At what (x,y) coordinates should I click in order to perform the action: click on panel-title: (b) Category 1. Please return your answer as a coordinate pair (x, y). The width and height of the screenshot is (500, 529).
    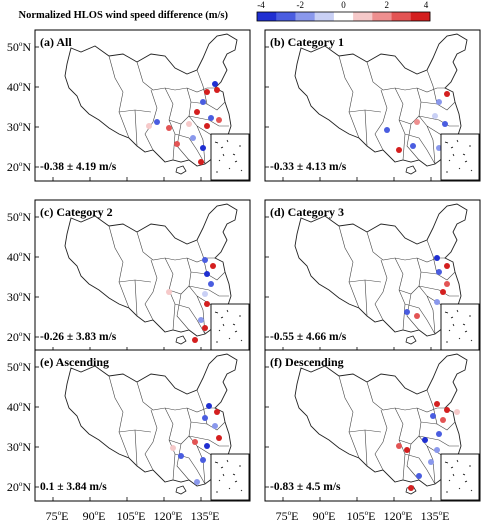
    Looking at the image, I should click on (307, 42).